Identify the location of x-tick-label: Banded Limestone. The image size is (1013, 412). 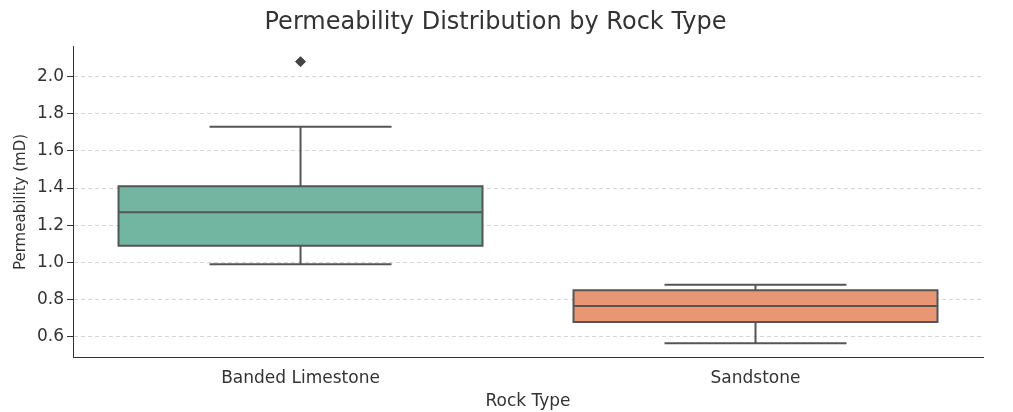
(300, 376).